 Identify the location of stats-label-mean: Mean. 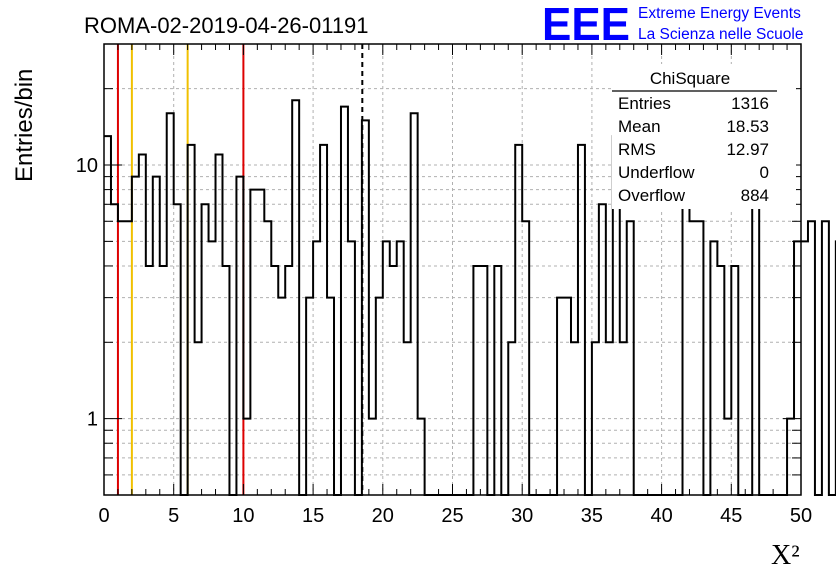
(639, 126).